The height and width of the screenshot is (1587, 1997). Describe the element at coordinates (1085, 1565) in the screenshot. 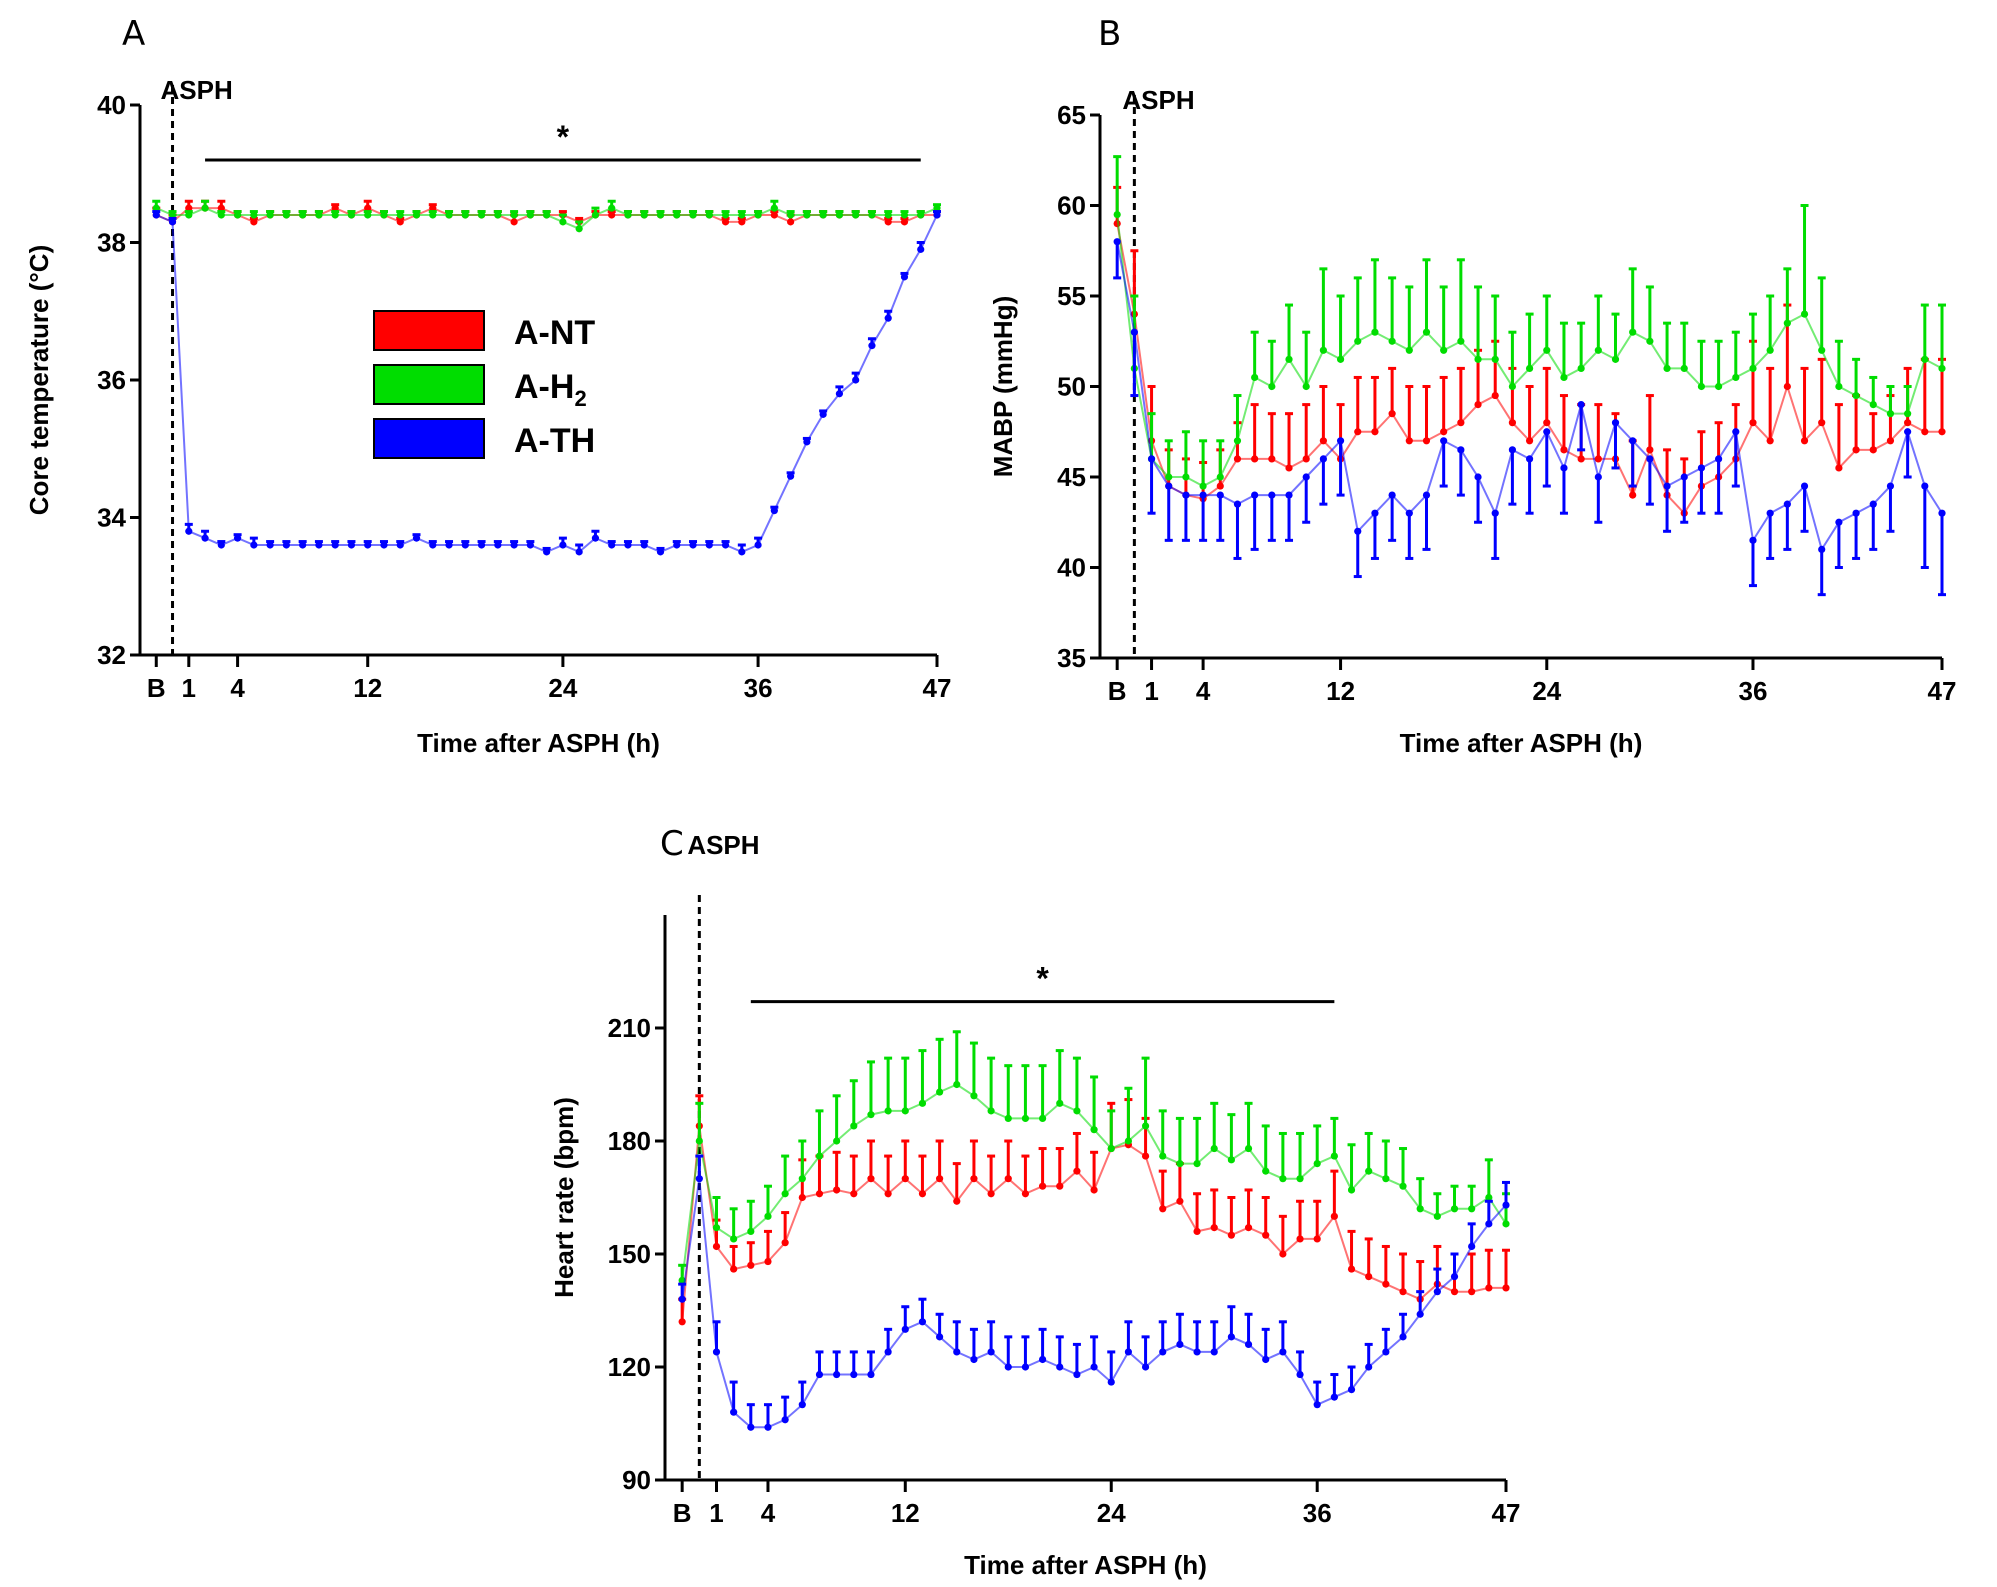

I see `chart-c-x-axis-title: Time after ASPH (h)` at that location.